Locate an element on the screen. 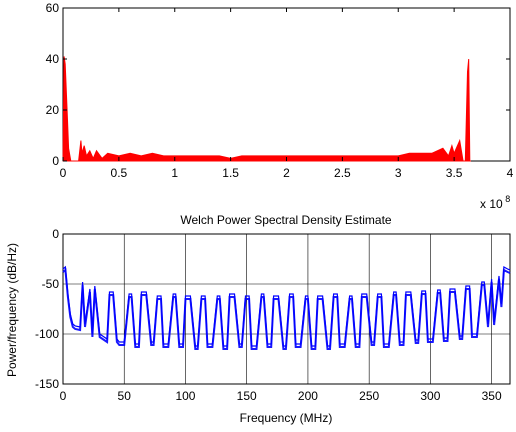 The image size is (516, 432). top-x-tick-label: 3 is located at coordinates (398, 173).